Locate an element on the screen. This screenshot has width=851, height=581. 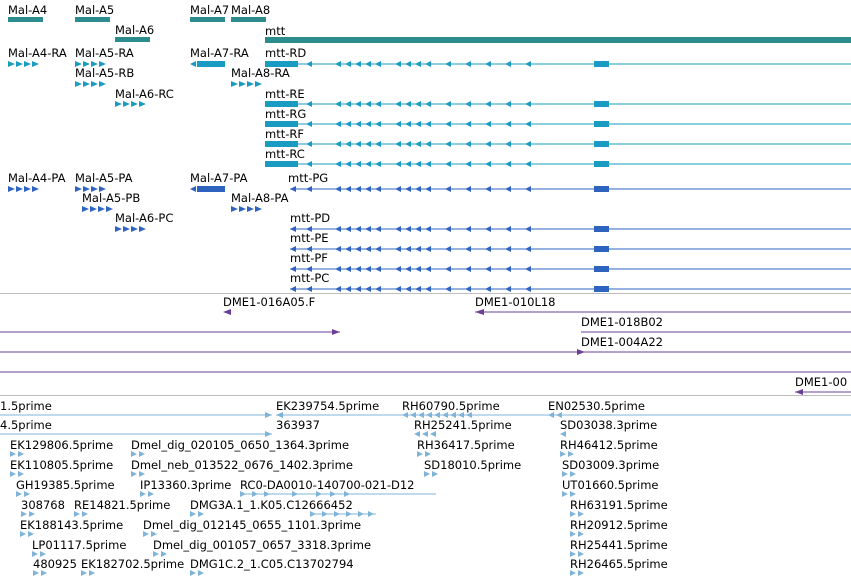
transcript-label: mtt-RG is located at coordinates (286, 114).